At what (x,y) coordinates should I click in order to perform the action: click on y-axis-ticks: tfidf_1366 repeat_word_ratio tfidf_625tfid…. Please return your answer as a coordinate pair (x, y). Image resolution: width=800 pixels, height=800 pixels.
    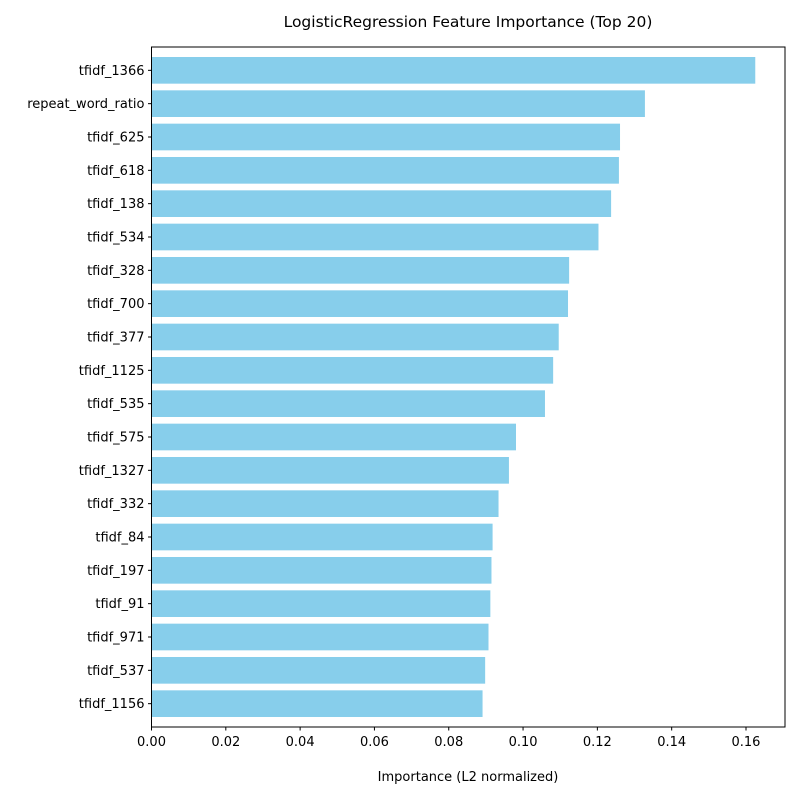
    Looking at the image, I should click on (89, 388).